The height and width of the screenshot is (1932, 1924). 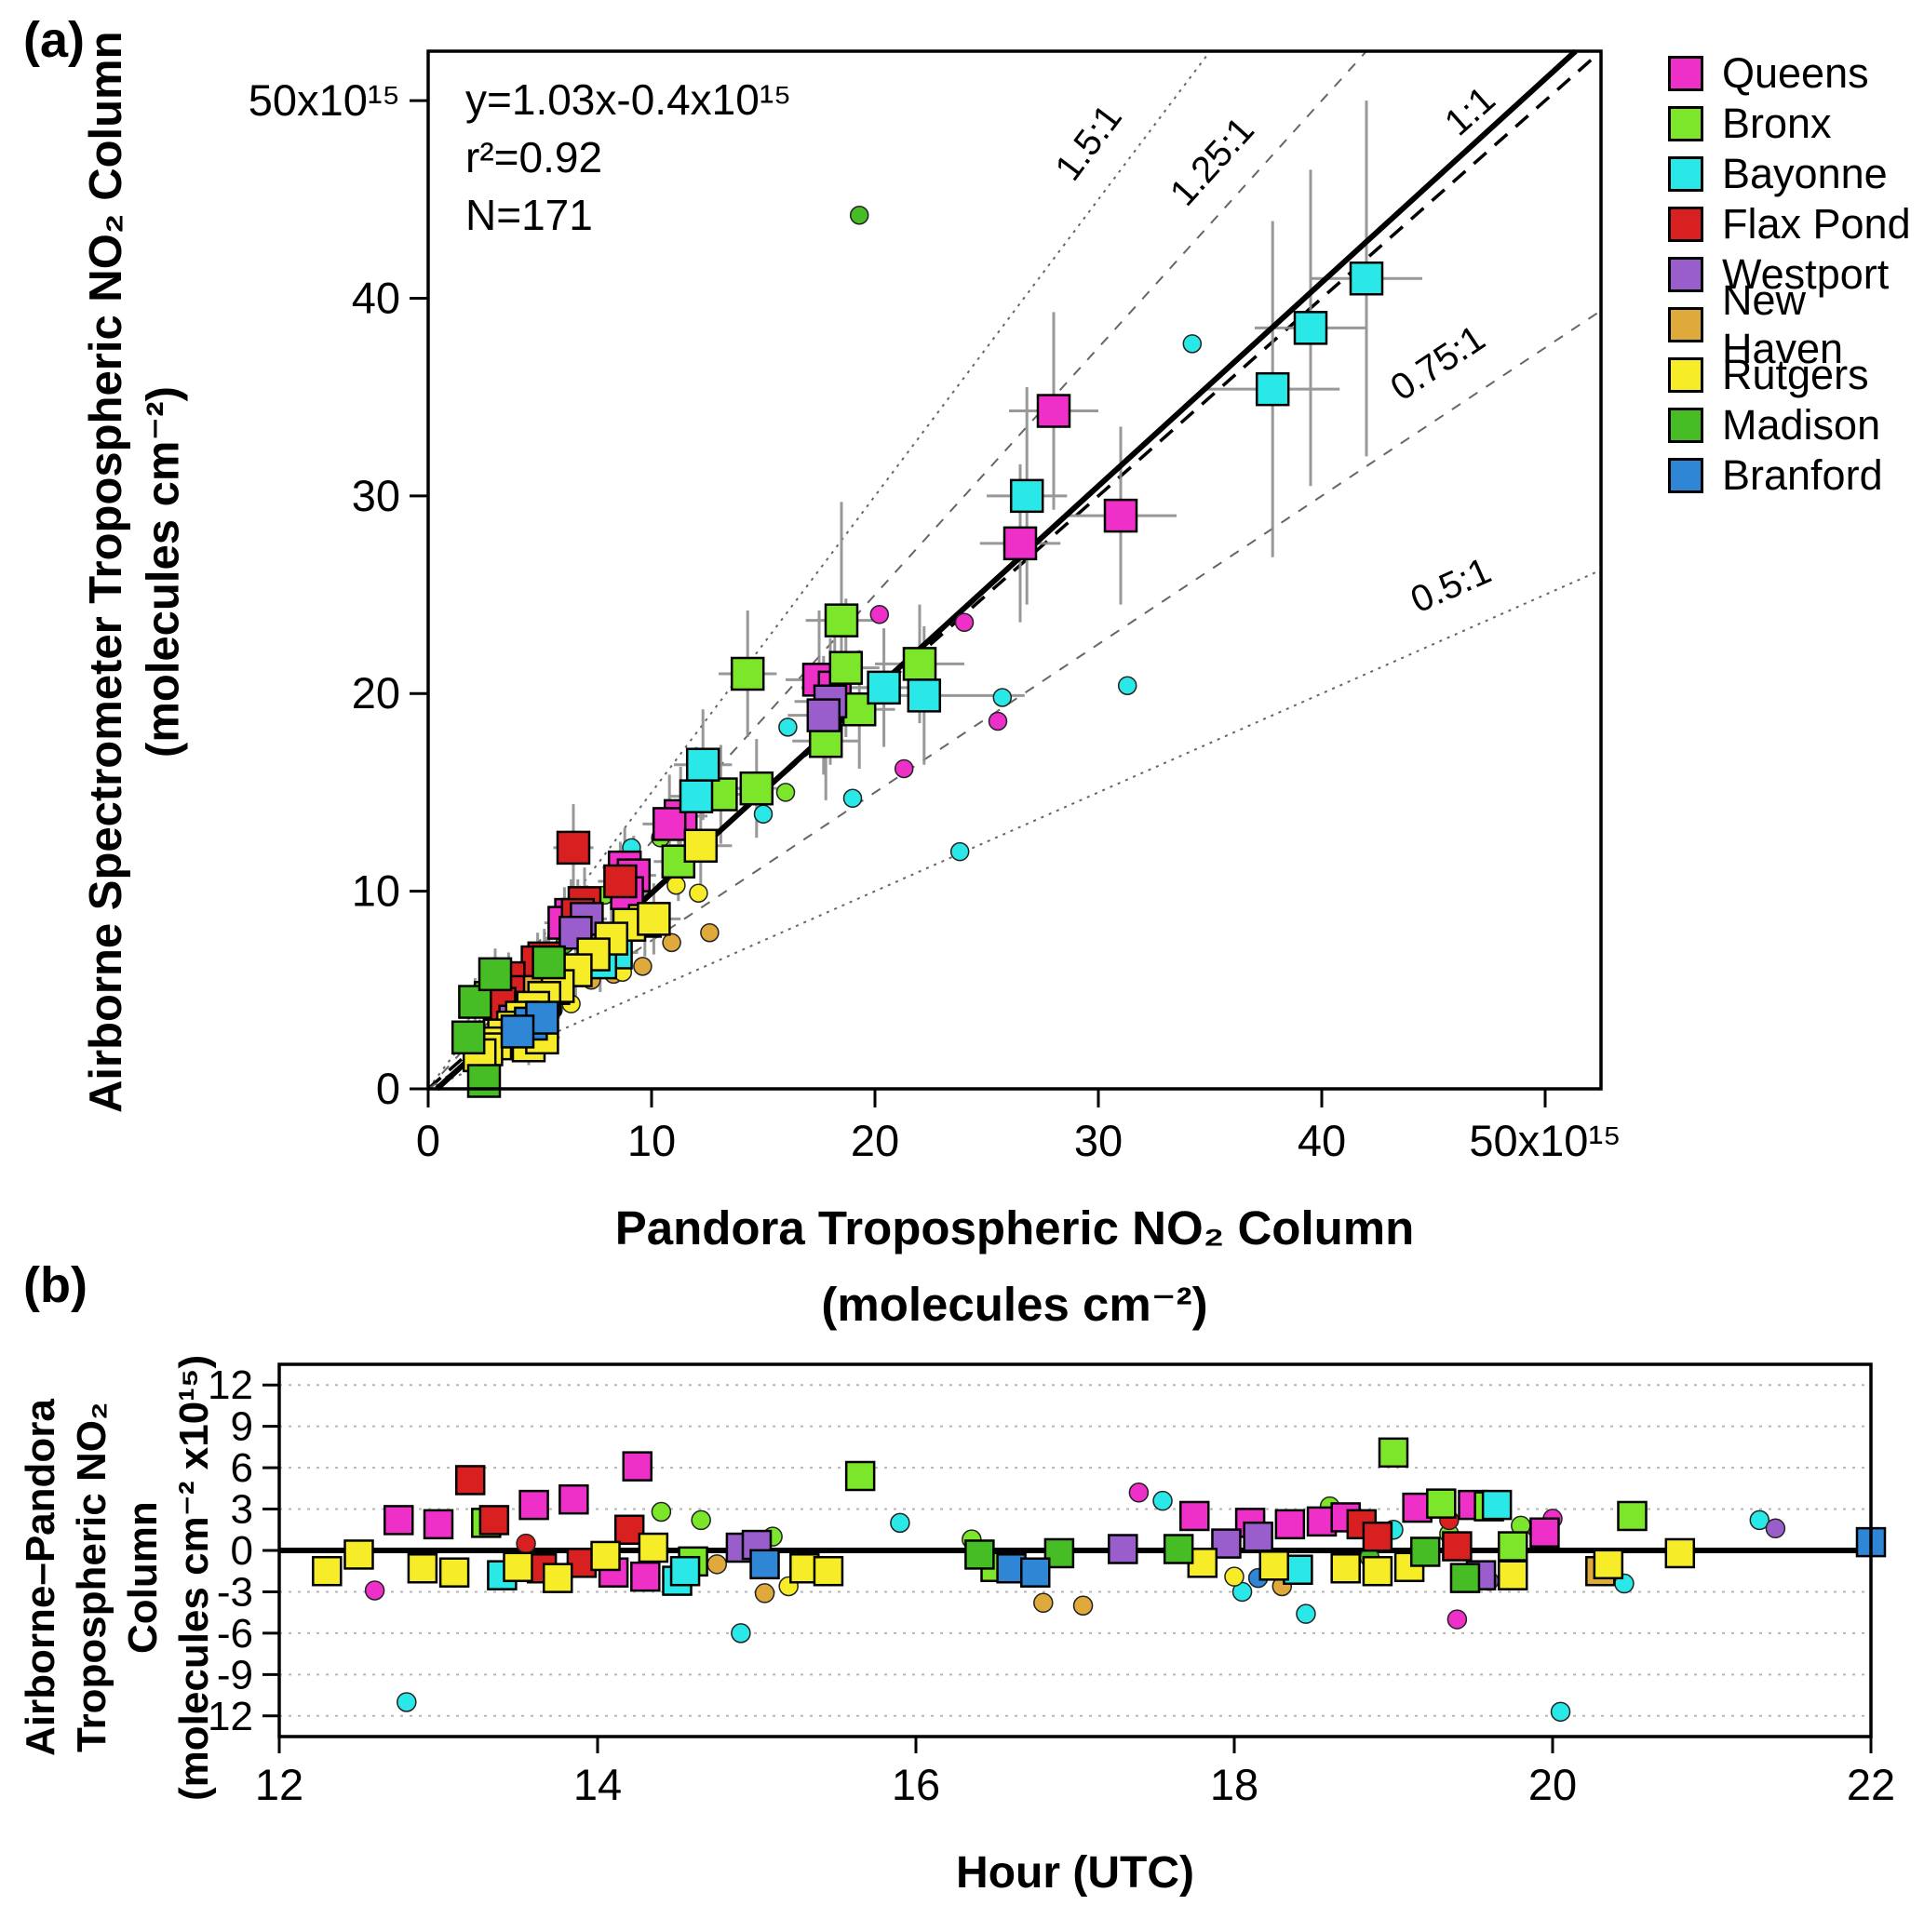 What do you see at coordinates (242, 1468) in the screenshot?
I see `y-tick-label: 6` at bounding box center [242, 1468].